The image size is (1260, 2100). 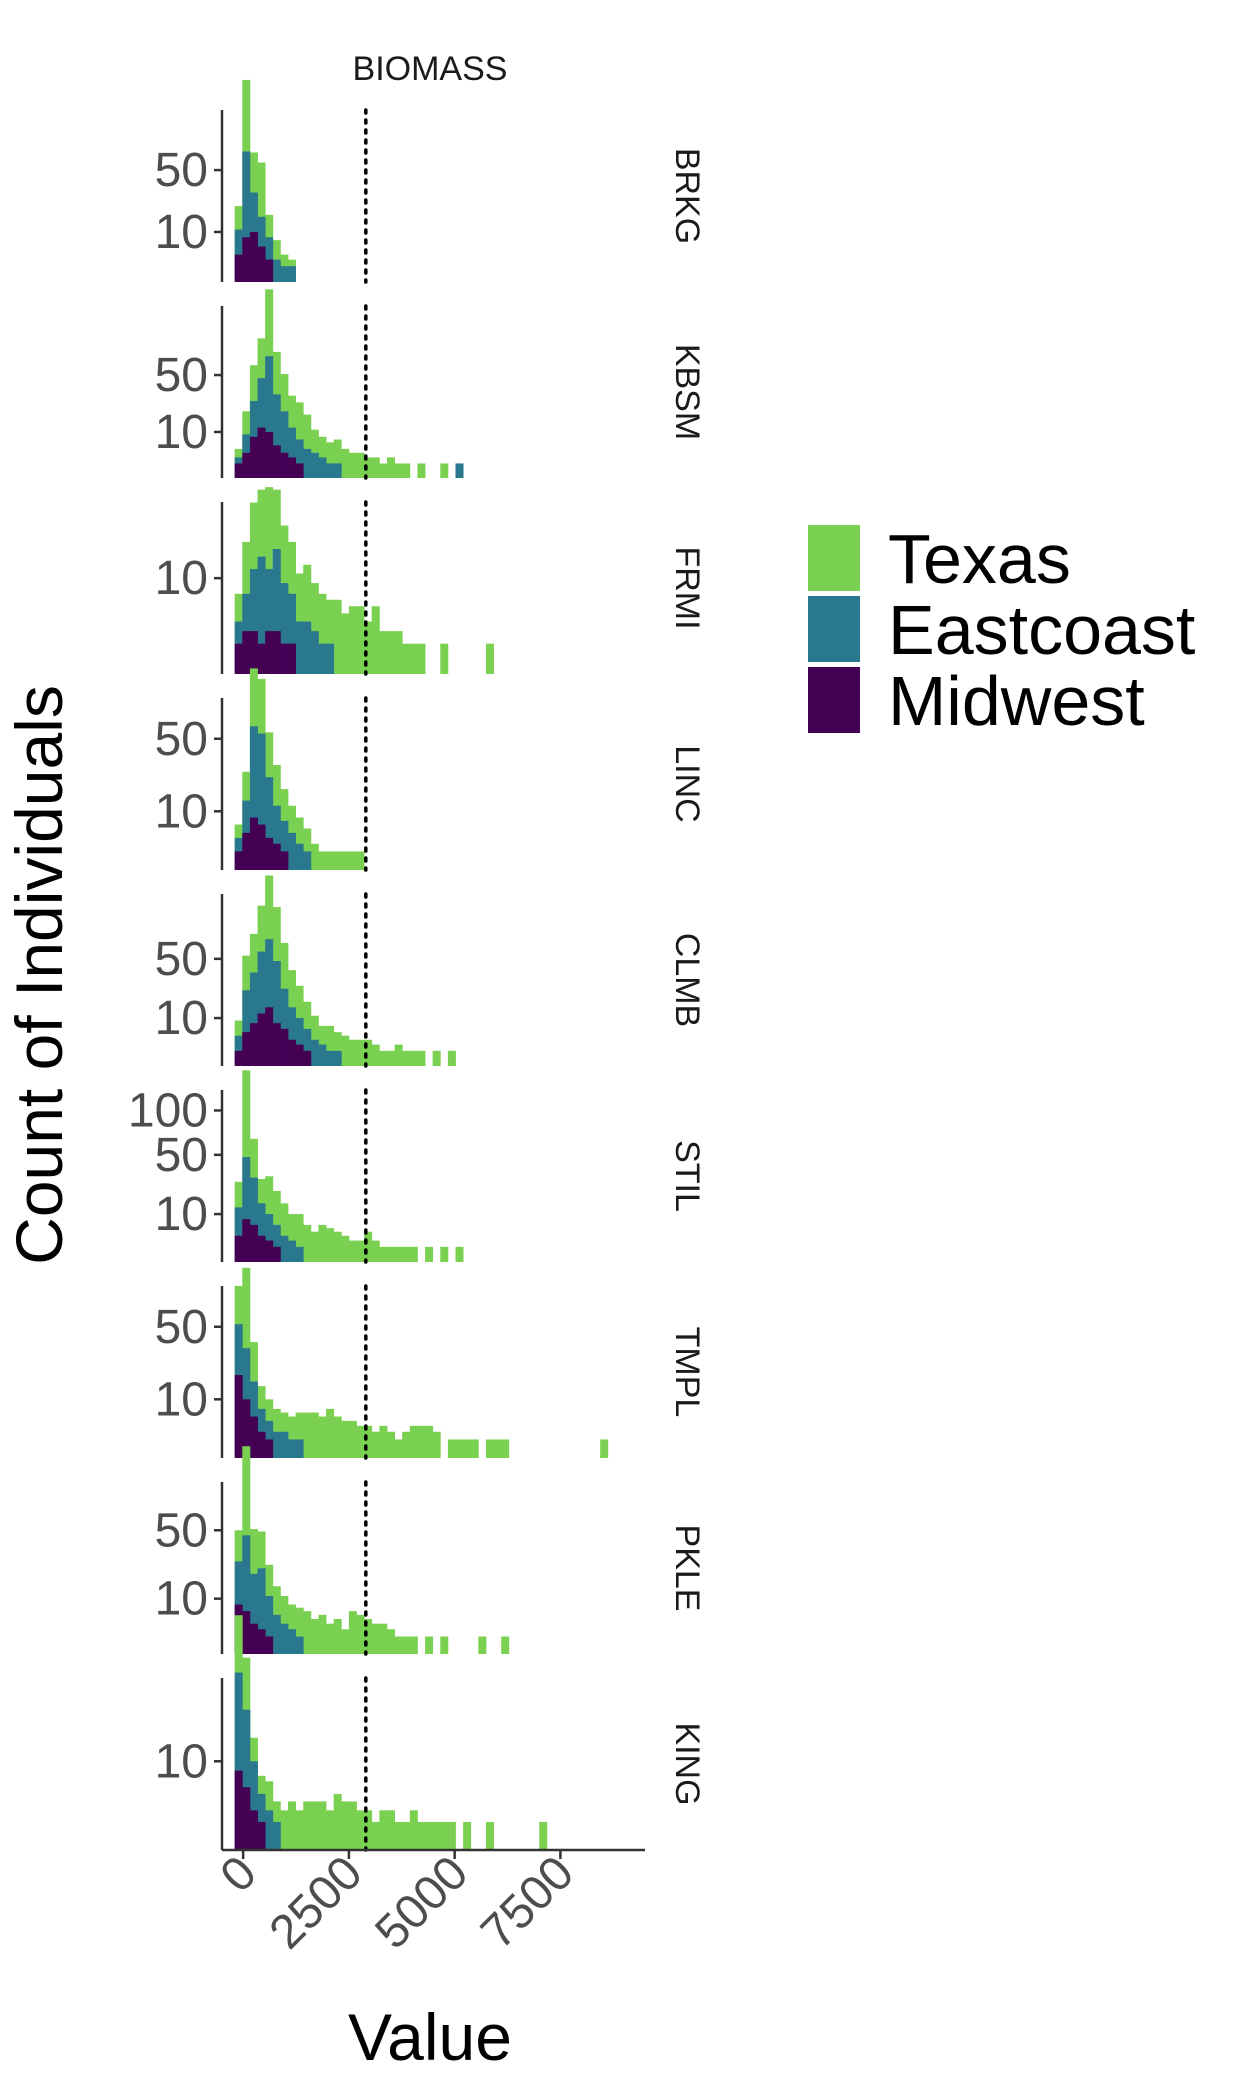 I want to click on facet-linc: 10 50 LINC, so click(x=430, y=770).